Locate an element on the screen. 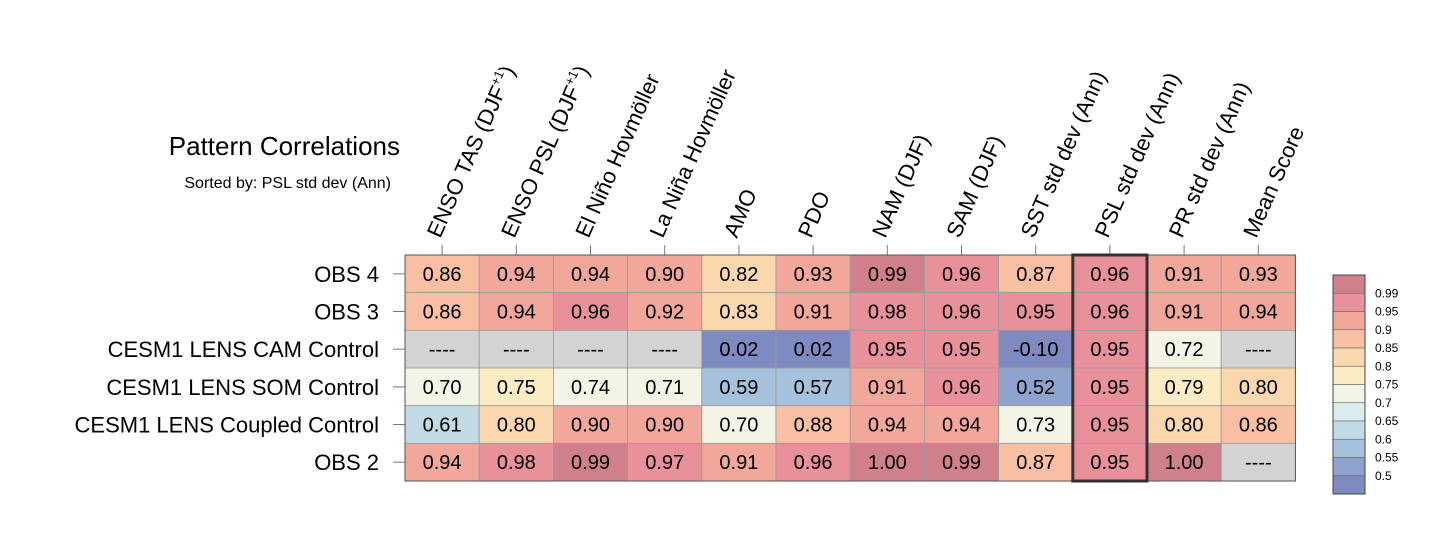  colorbar: 0.99 0.95 0.9 0.85 0.8 0.75 0.7 0.65 0.6 0.55 0.5 is located at coordinates (1365, 384).